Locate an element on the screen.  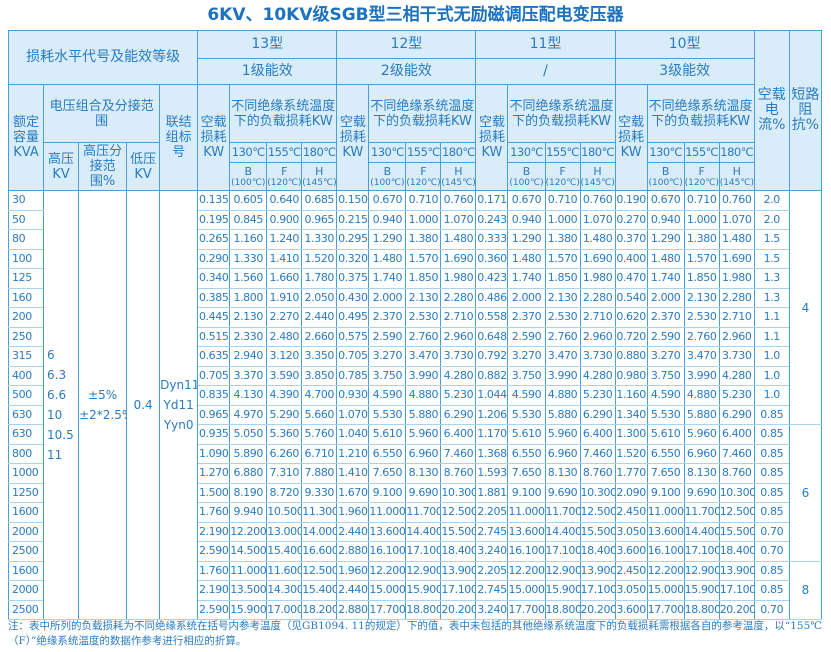
loss-value: 15.900 is located at coordinates (423, 590).